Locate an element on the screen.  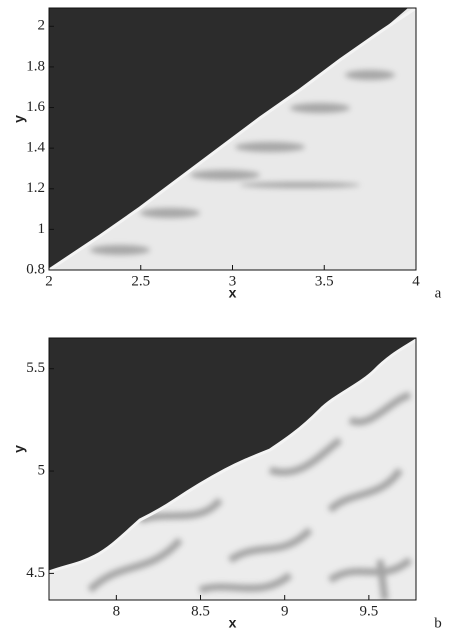
y-tick-label: 1 is located at coordinates (42, 229).